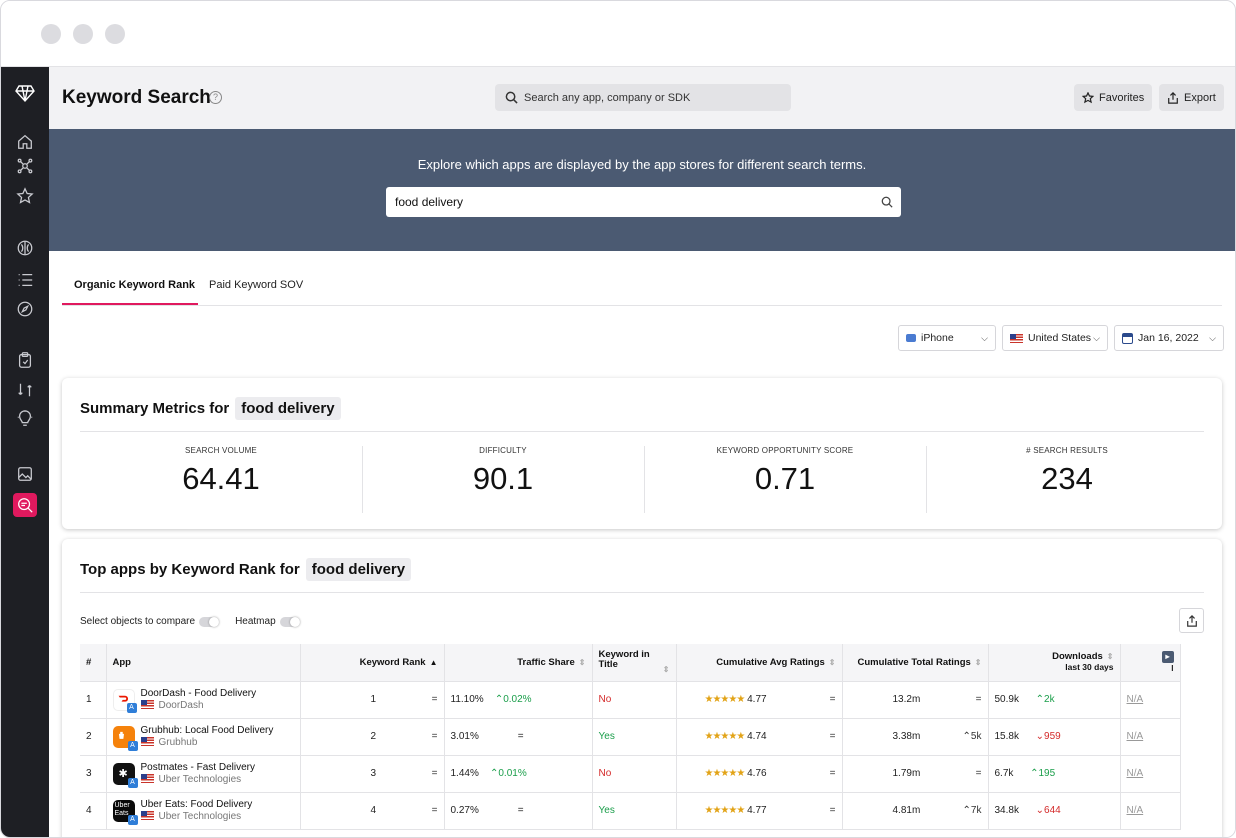 This screenshot has width=1236, height=838. Describe the element at coordinates (209, 621) in the screenshot. I see `compare-toggle` at that location.